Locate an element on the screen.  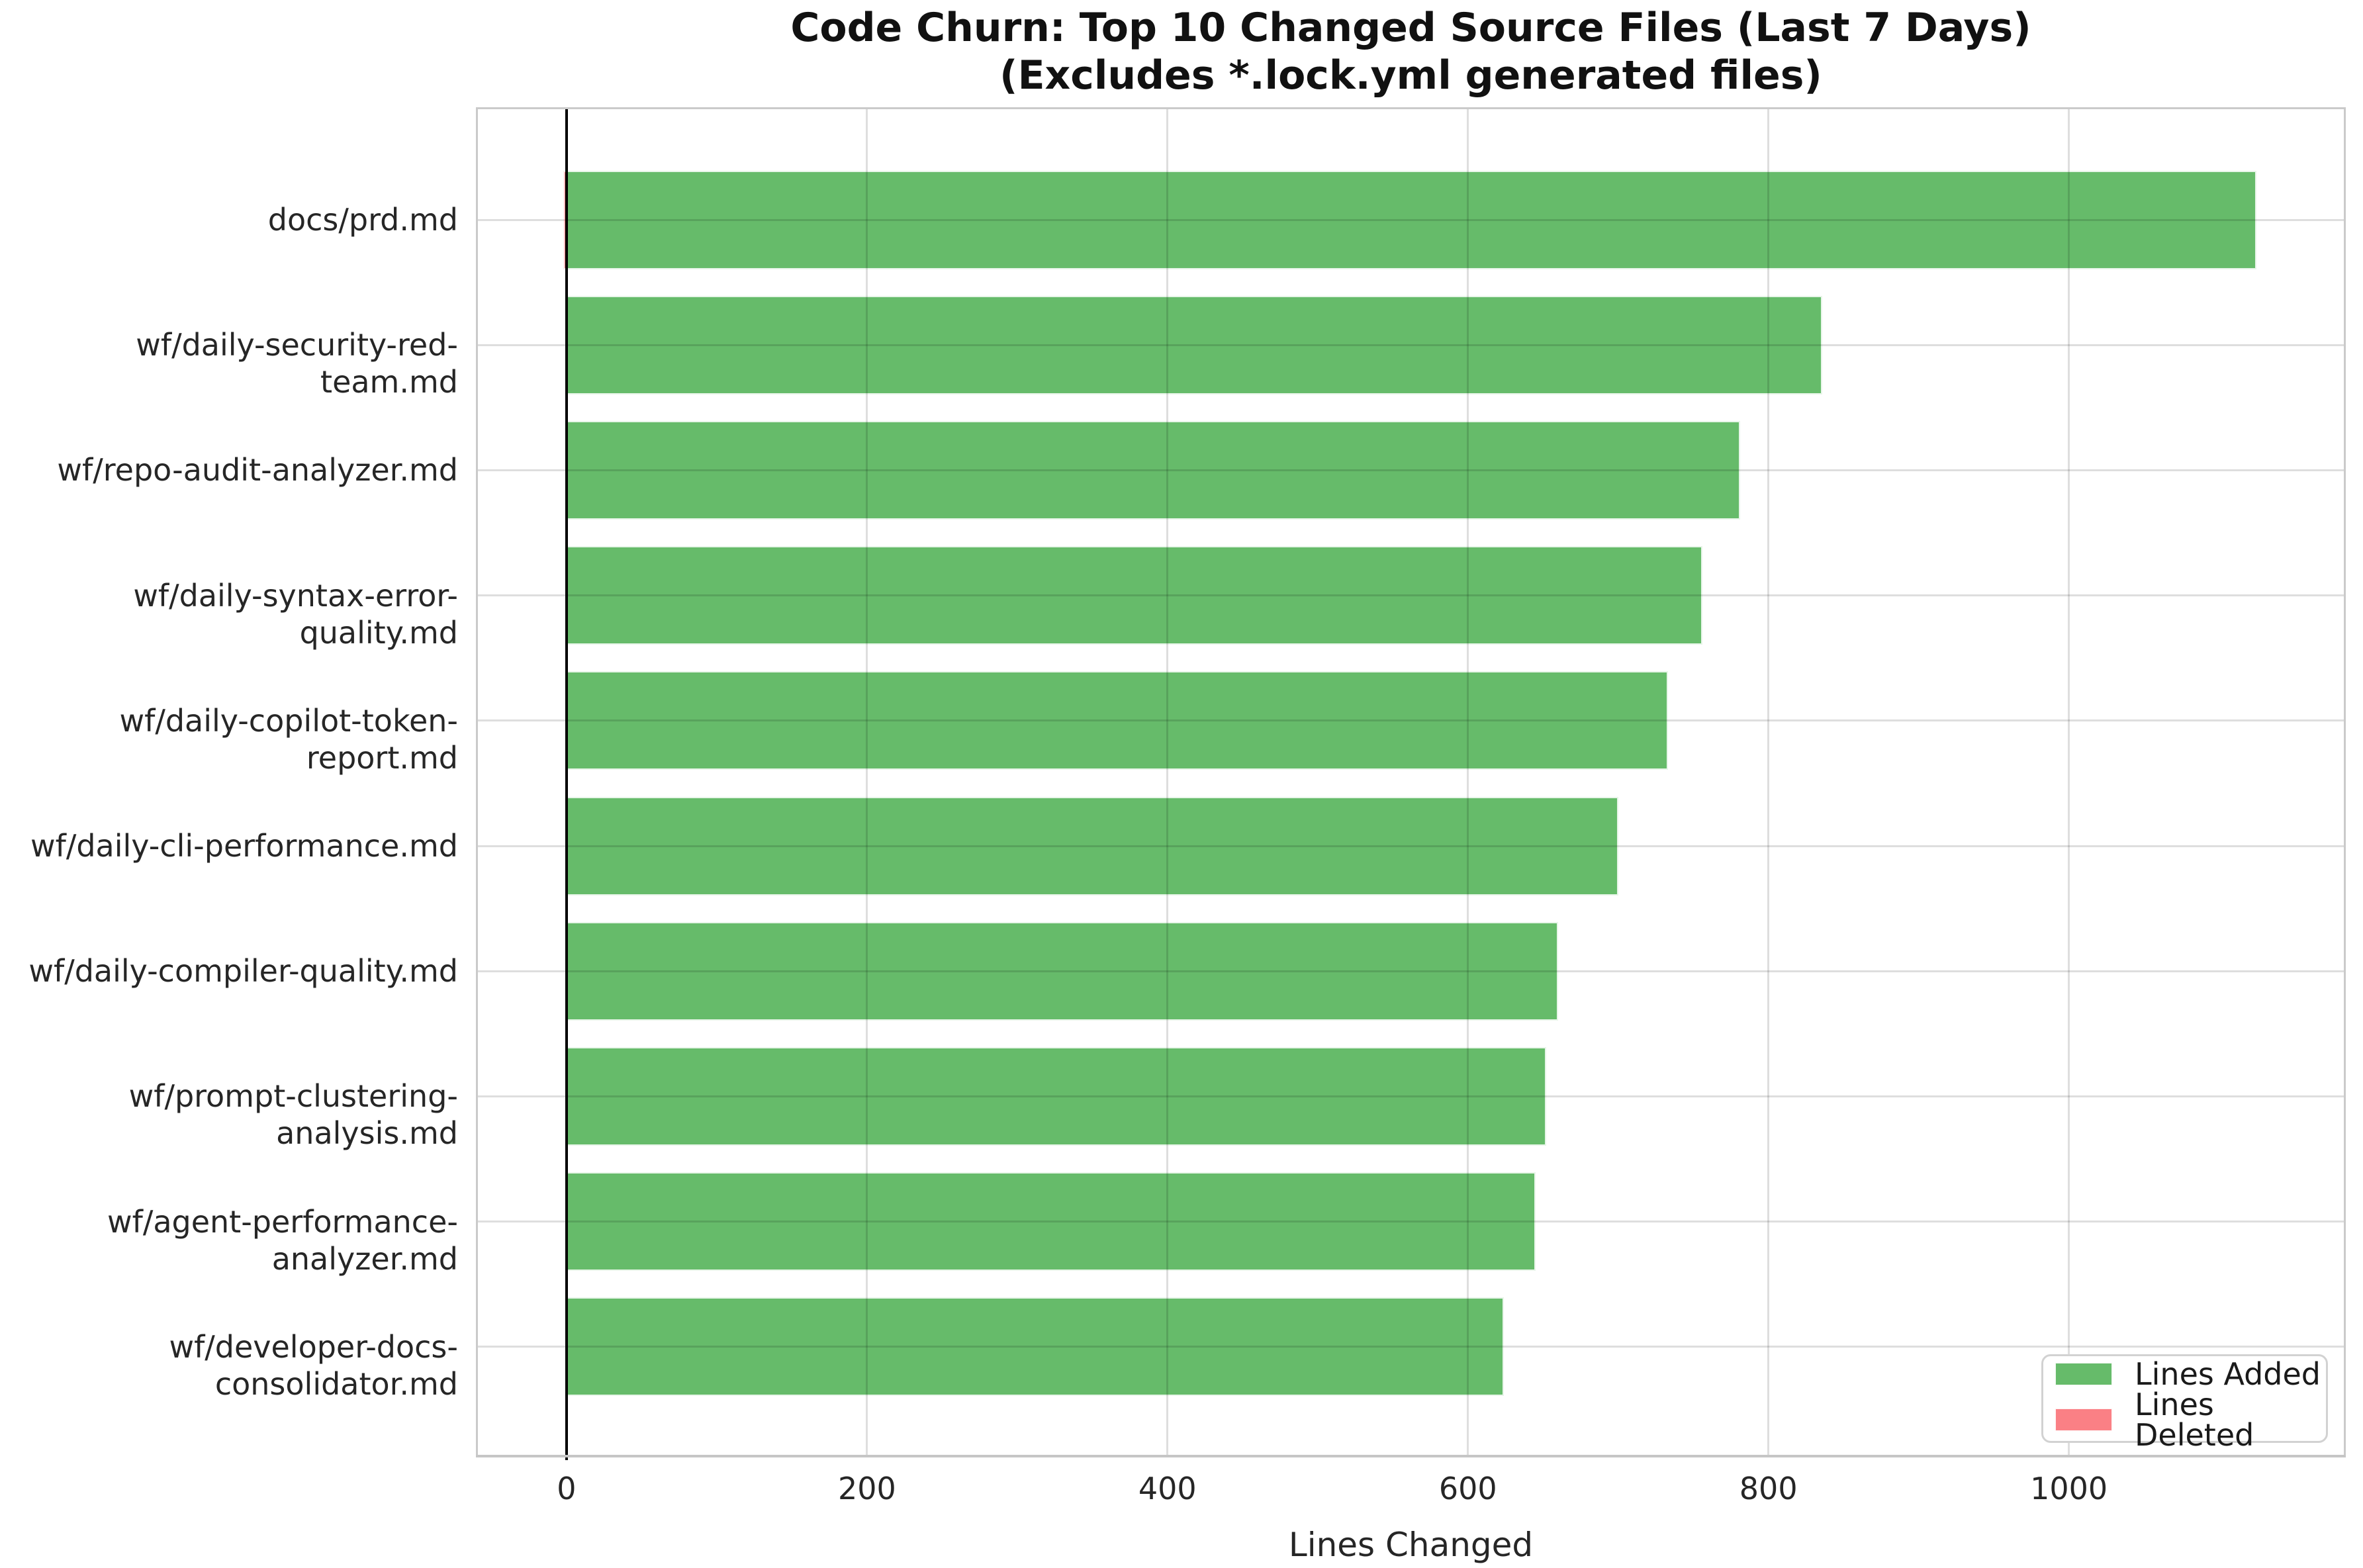
lines-added-swatch is located at coordinates (2083, 1374).